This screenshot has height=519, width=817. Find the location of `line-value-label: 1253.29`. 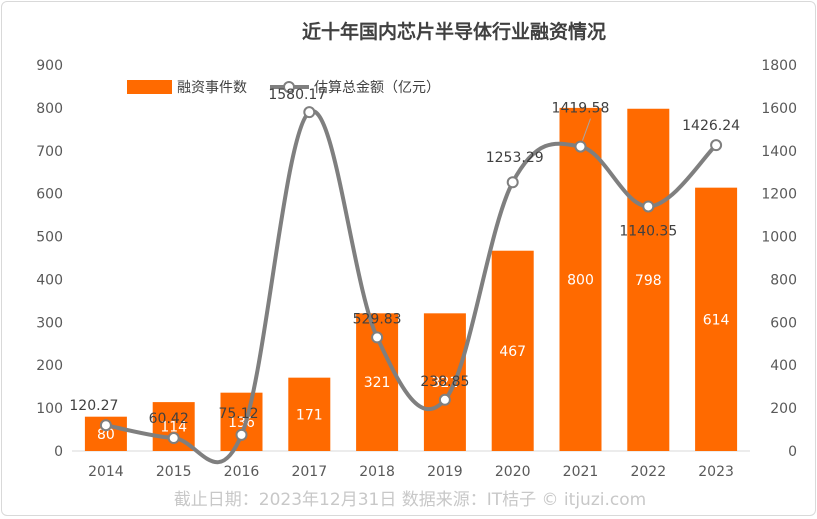

line-value-label: 1253.29 is located at coordinates (515, 158).